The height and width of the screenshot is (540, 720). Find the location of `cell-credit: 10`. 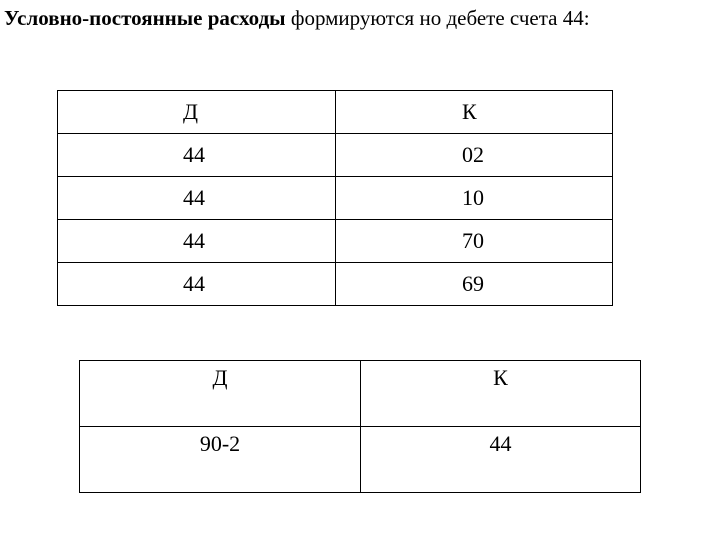

cell-credit: 10 is located at coordinates (474, 198).